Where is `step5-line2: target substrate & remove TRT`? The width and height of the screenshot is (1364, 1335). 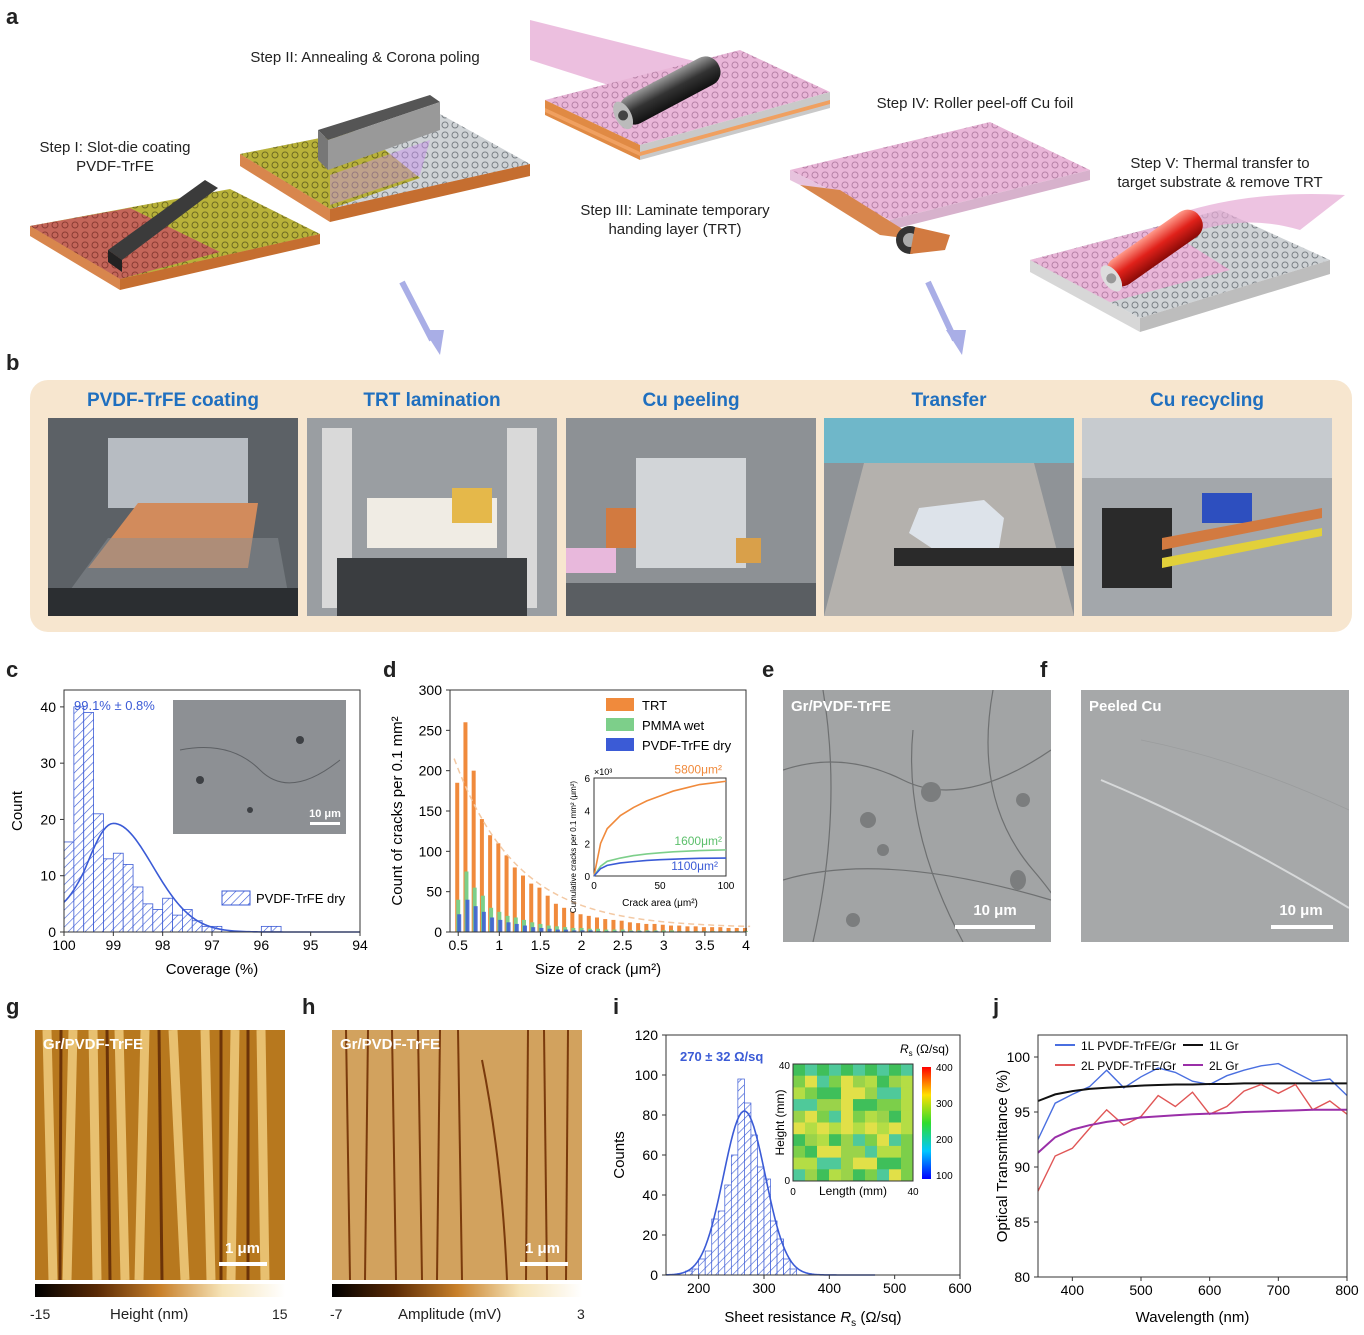
step5-line2: target substrate & remove TRT is located at coordinates (1220, 182).